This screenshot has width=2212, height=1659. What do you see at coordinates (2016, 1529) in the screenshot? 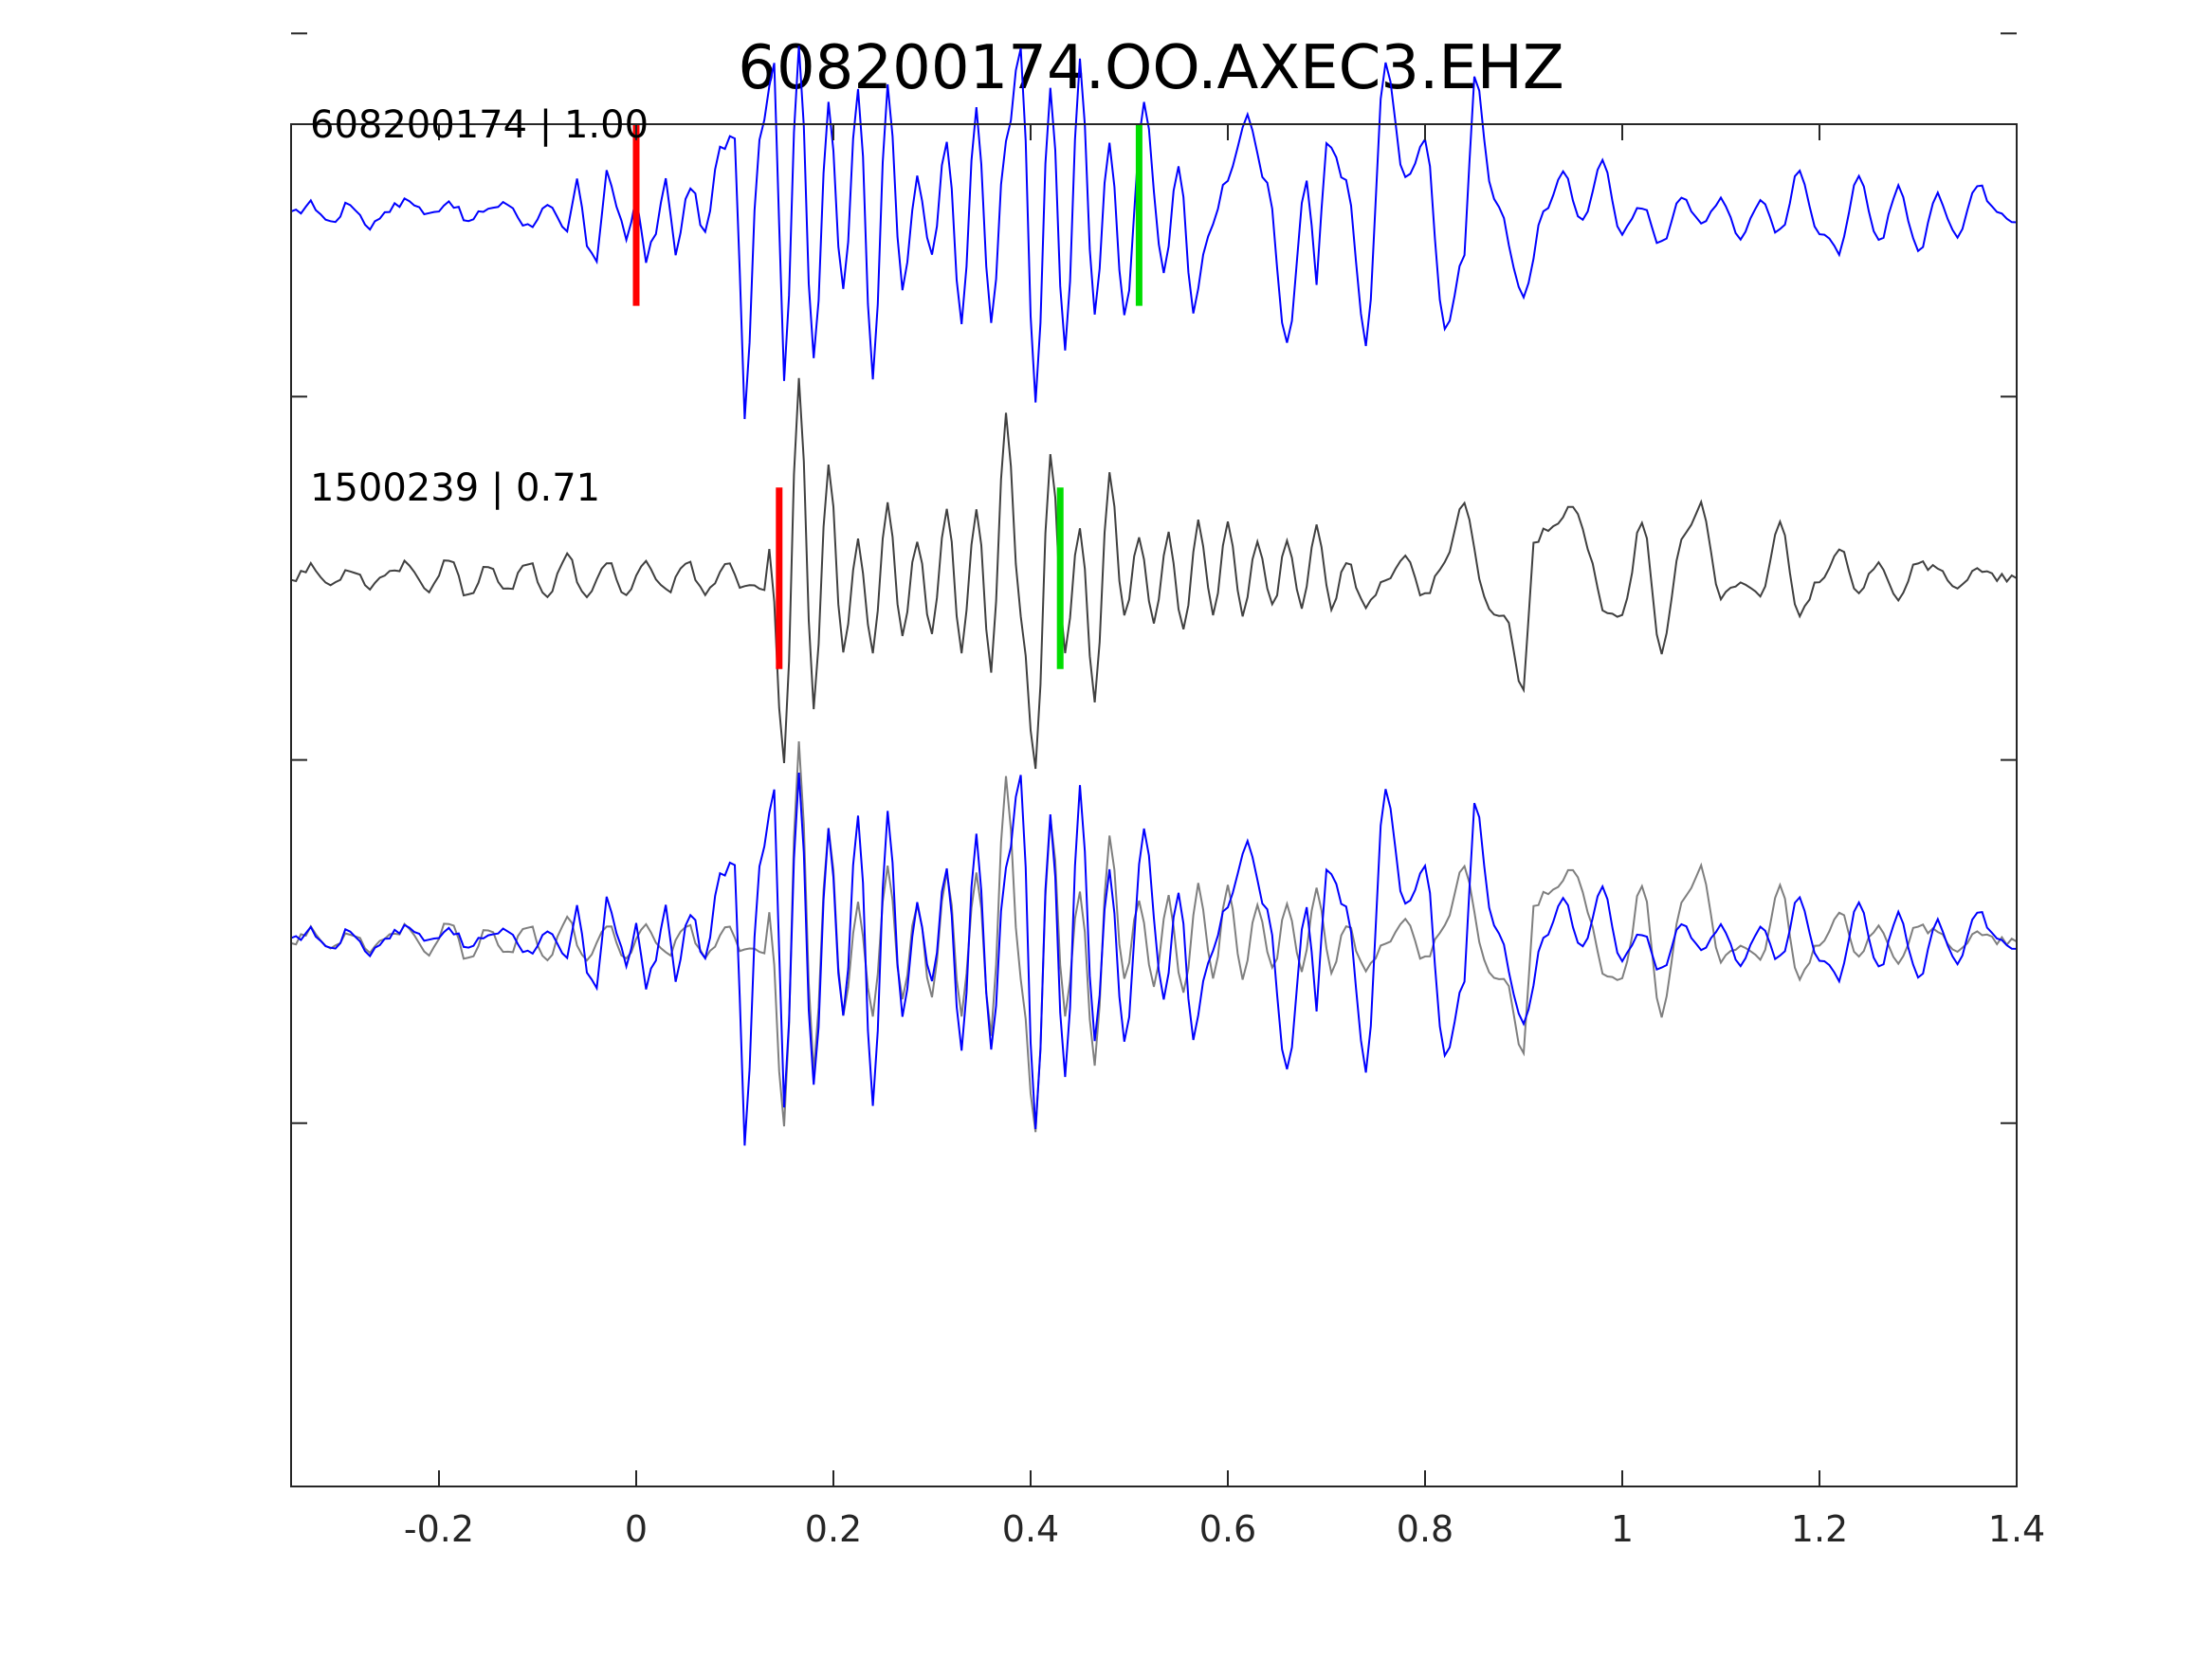
I see `x-tick-label: 1.4` at bounding box center [2016, 1529].